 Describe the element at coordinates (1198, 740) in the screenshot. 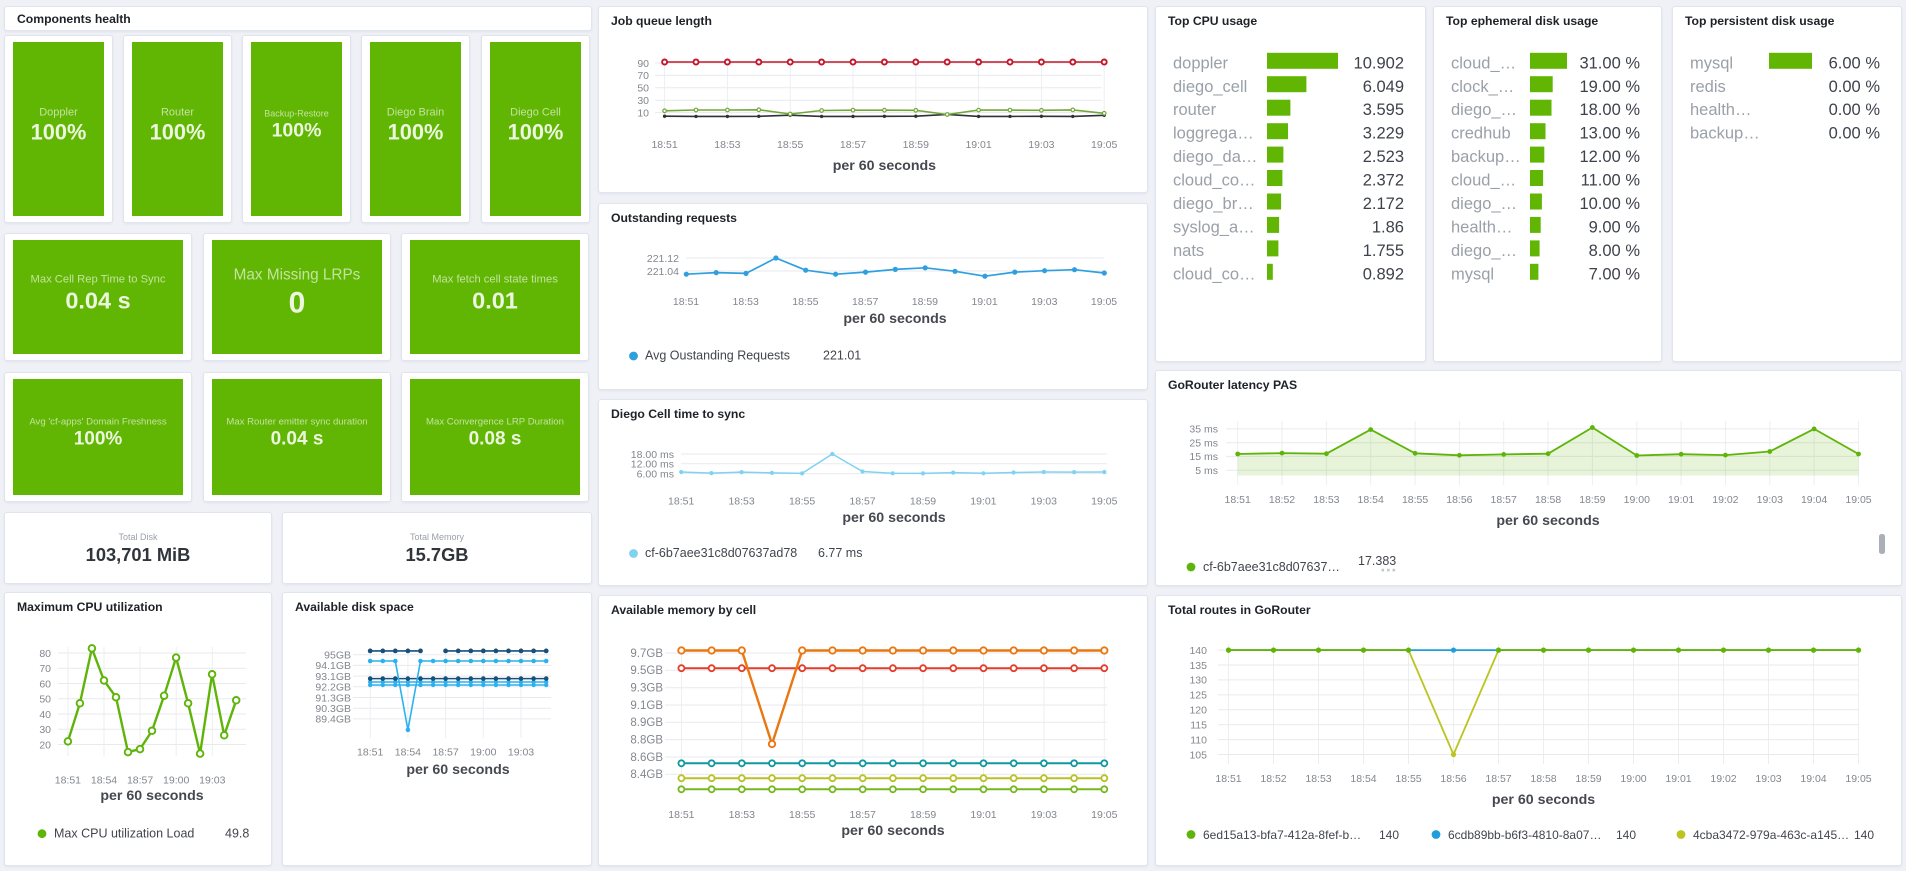

I see `svg-text: 110` at that location.